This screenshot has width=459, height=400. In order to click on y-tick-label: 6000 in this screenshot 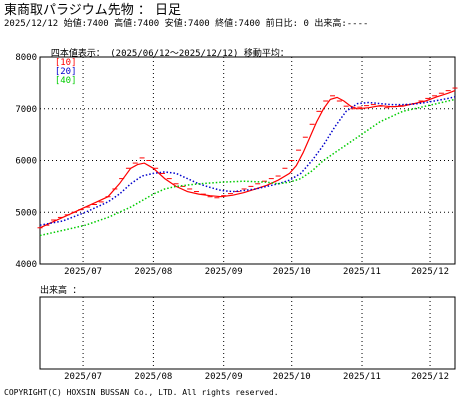, I will do `click(26, 162)`.